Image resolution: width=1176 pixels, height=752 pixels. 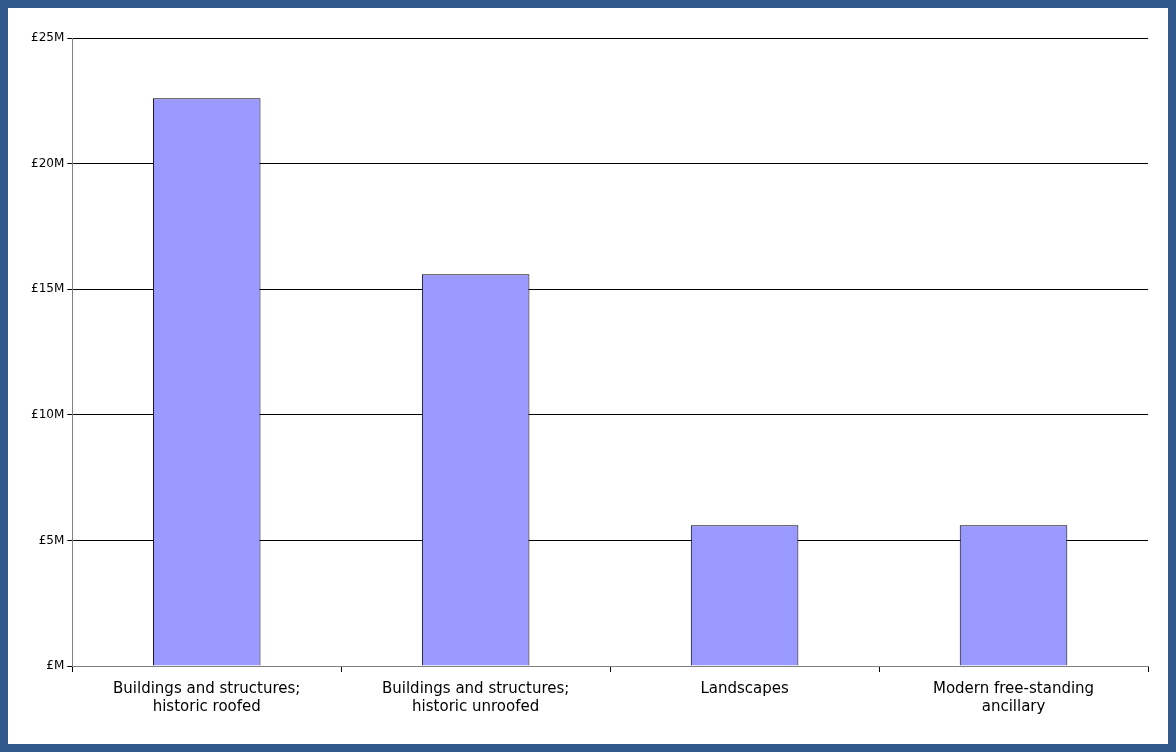 I want to click on y-tick-label: £25M, so click(x=47, y=37).